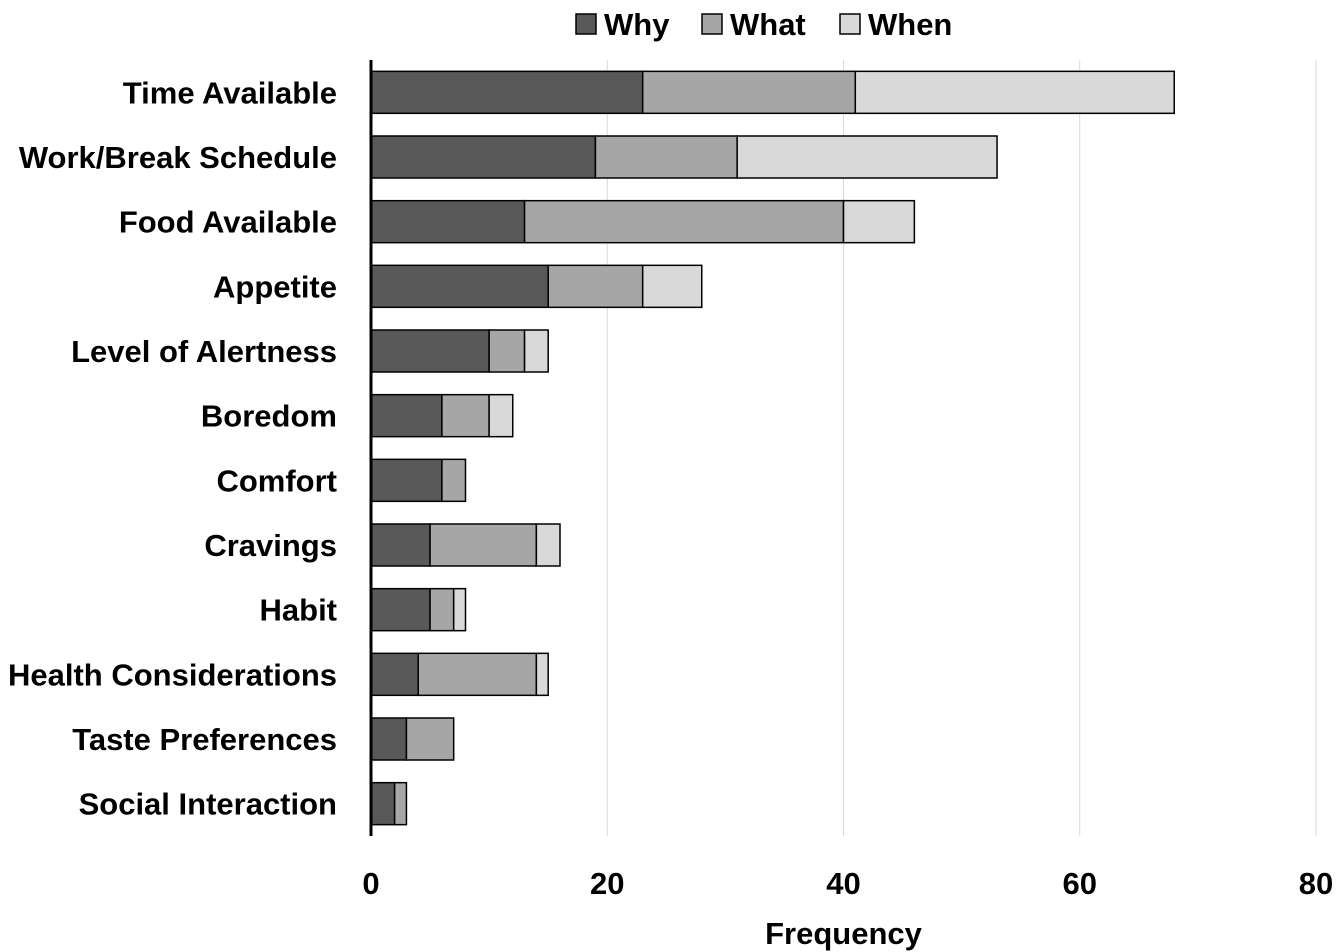 The image size is (1338, 952). I want to click on x-tick-label: 40, so click(843, 883).